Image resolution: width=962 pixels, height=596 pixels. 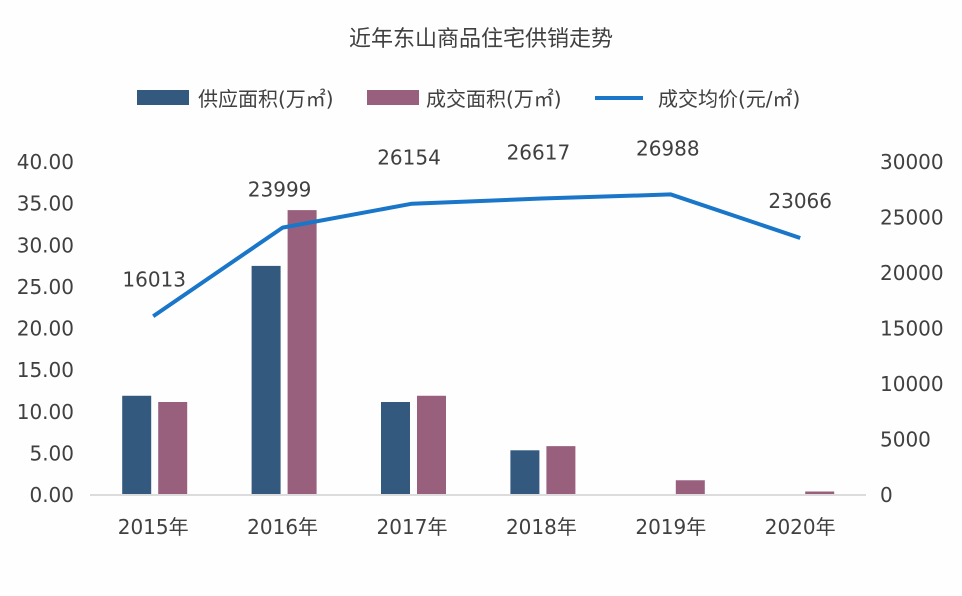 What do you see at coordinates (494, 99) in the screenshot?
I see `legend-label-1: 成交面积(万㎡)` at bounding box center [494, 99].